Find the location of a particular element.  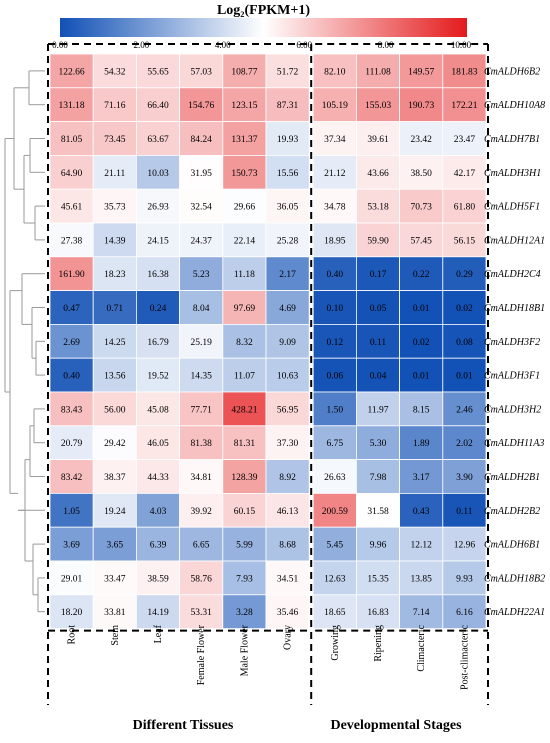

cell-value-label: 39.92 is located at coordinates (202, 512).